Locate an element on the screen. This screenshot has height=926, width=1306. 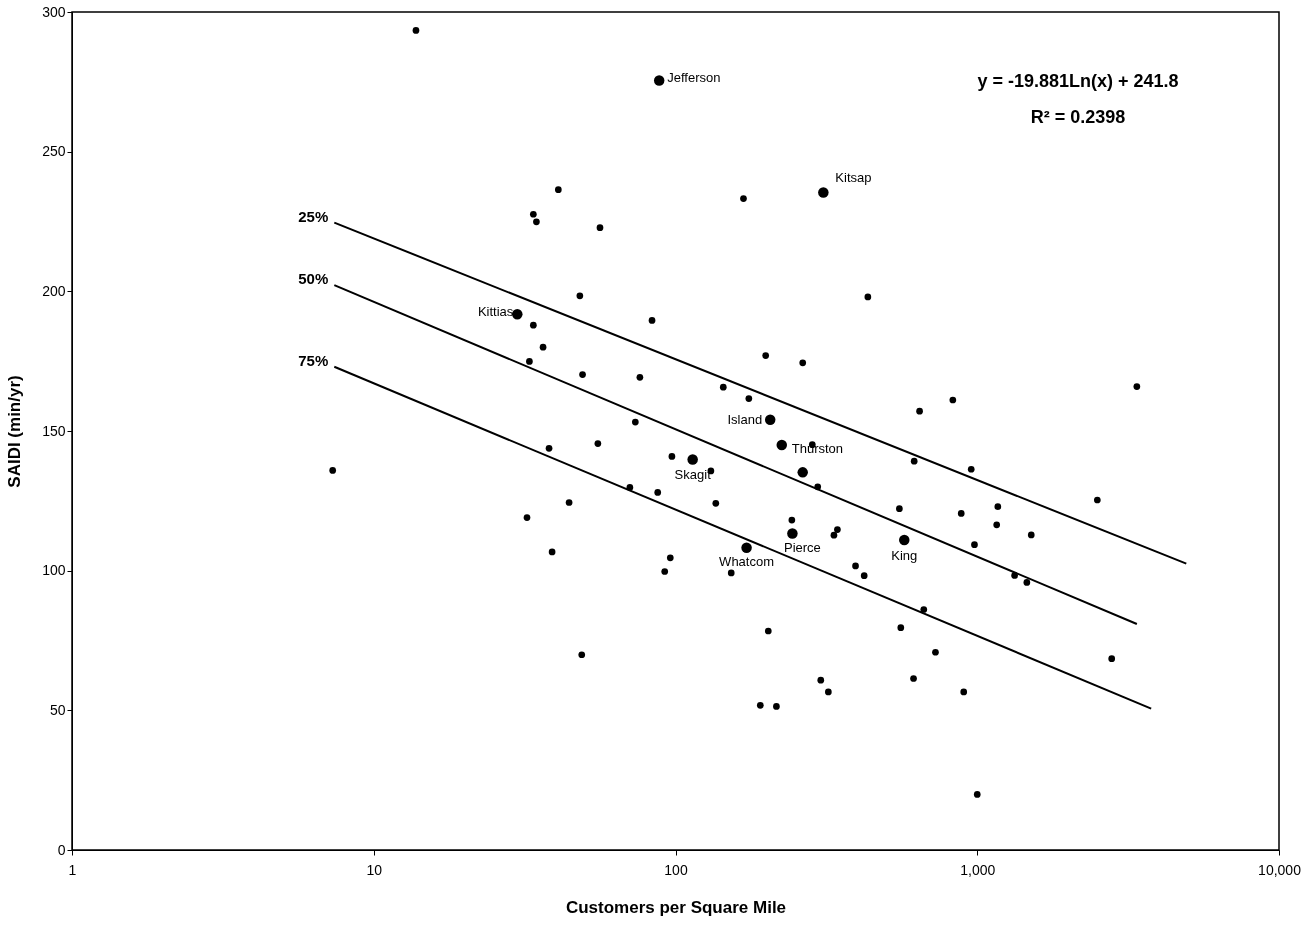
y-tick-label: 50 is located at coordinates (57, 709).